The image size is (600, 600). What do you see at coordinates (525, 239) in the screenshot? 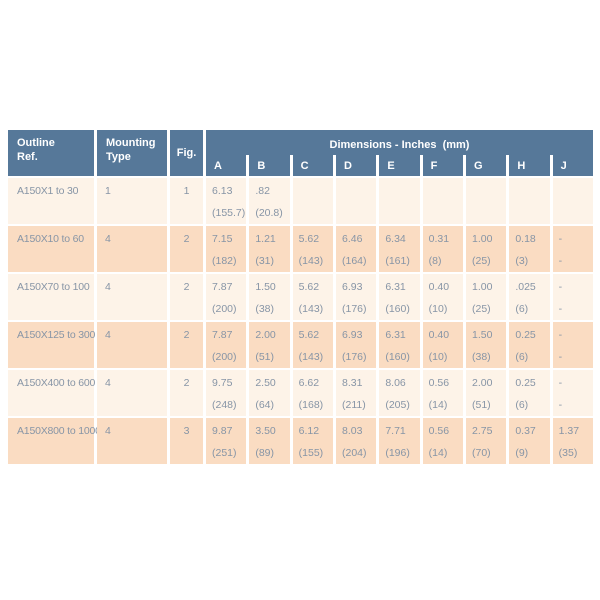
I see `dim-value-inches: 0.18` at bounding box center [525, 239].